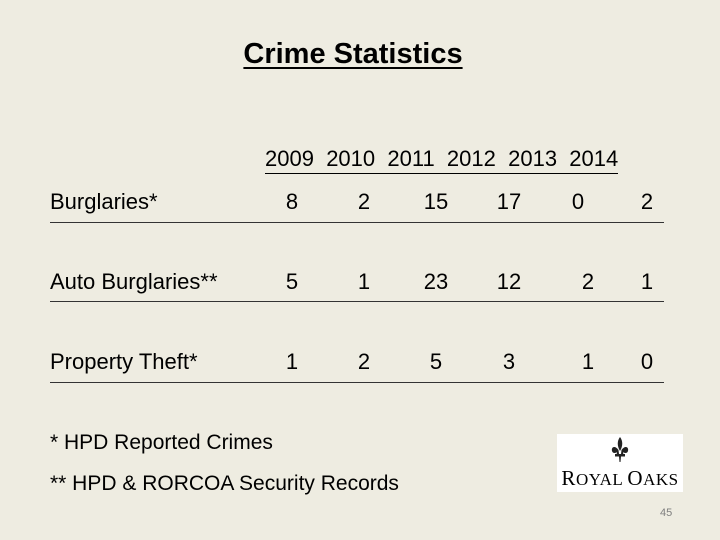  What do you see at coordinates (666, 513) in the screenshot?
I see `page-number: 45` at bounding box center [666, 513].